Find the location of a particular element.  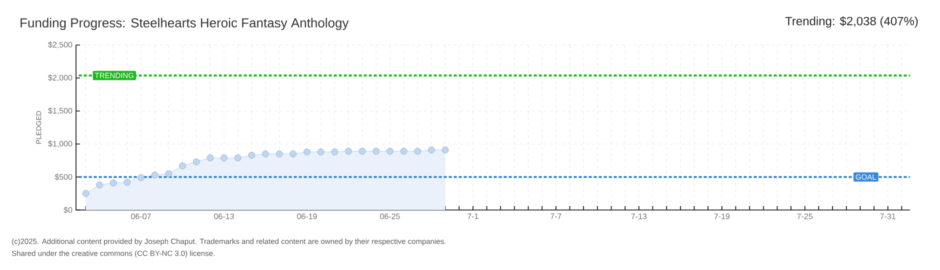

x-tick-label: 7-1 is located at coordinates (473, 217).